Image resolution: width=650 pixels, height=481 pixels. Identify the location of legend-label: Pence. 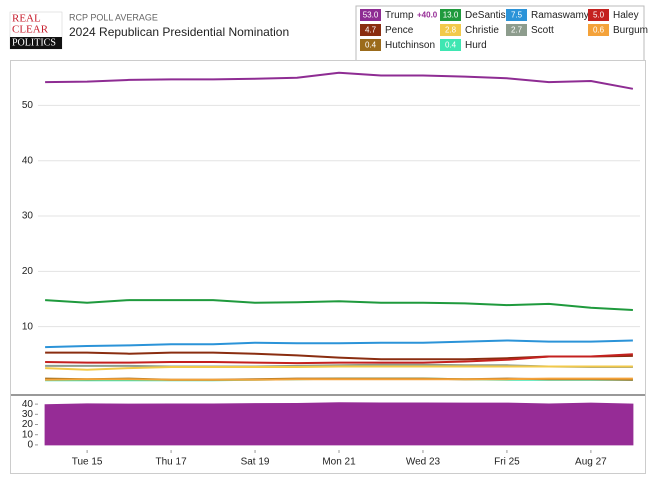
(399, 30).